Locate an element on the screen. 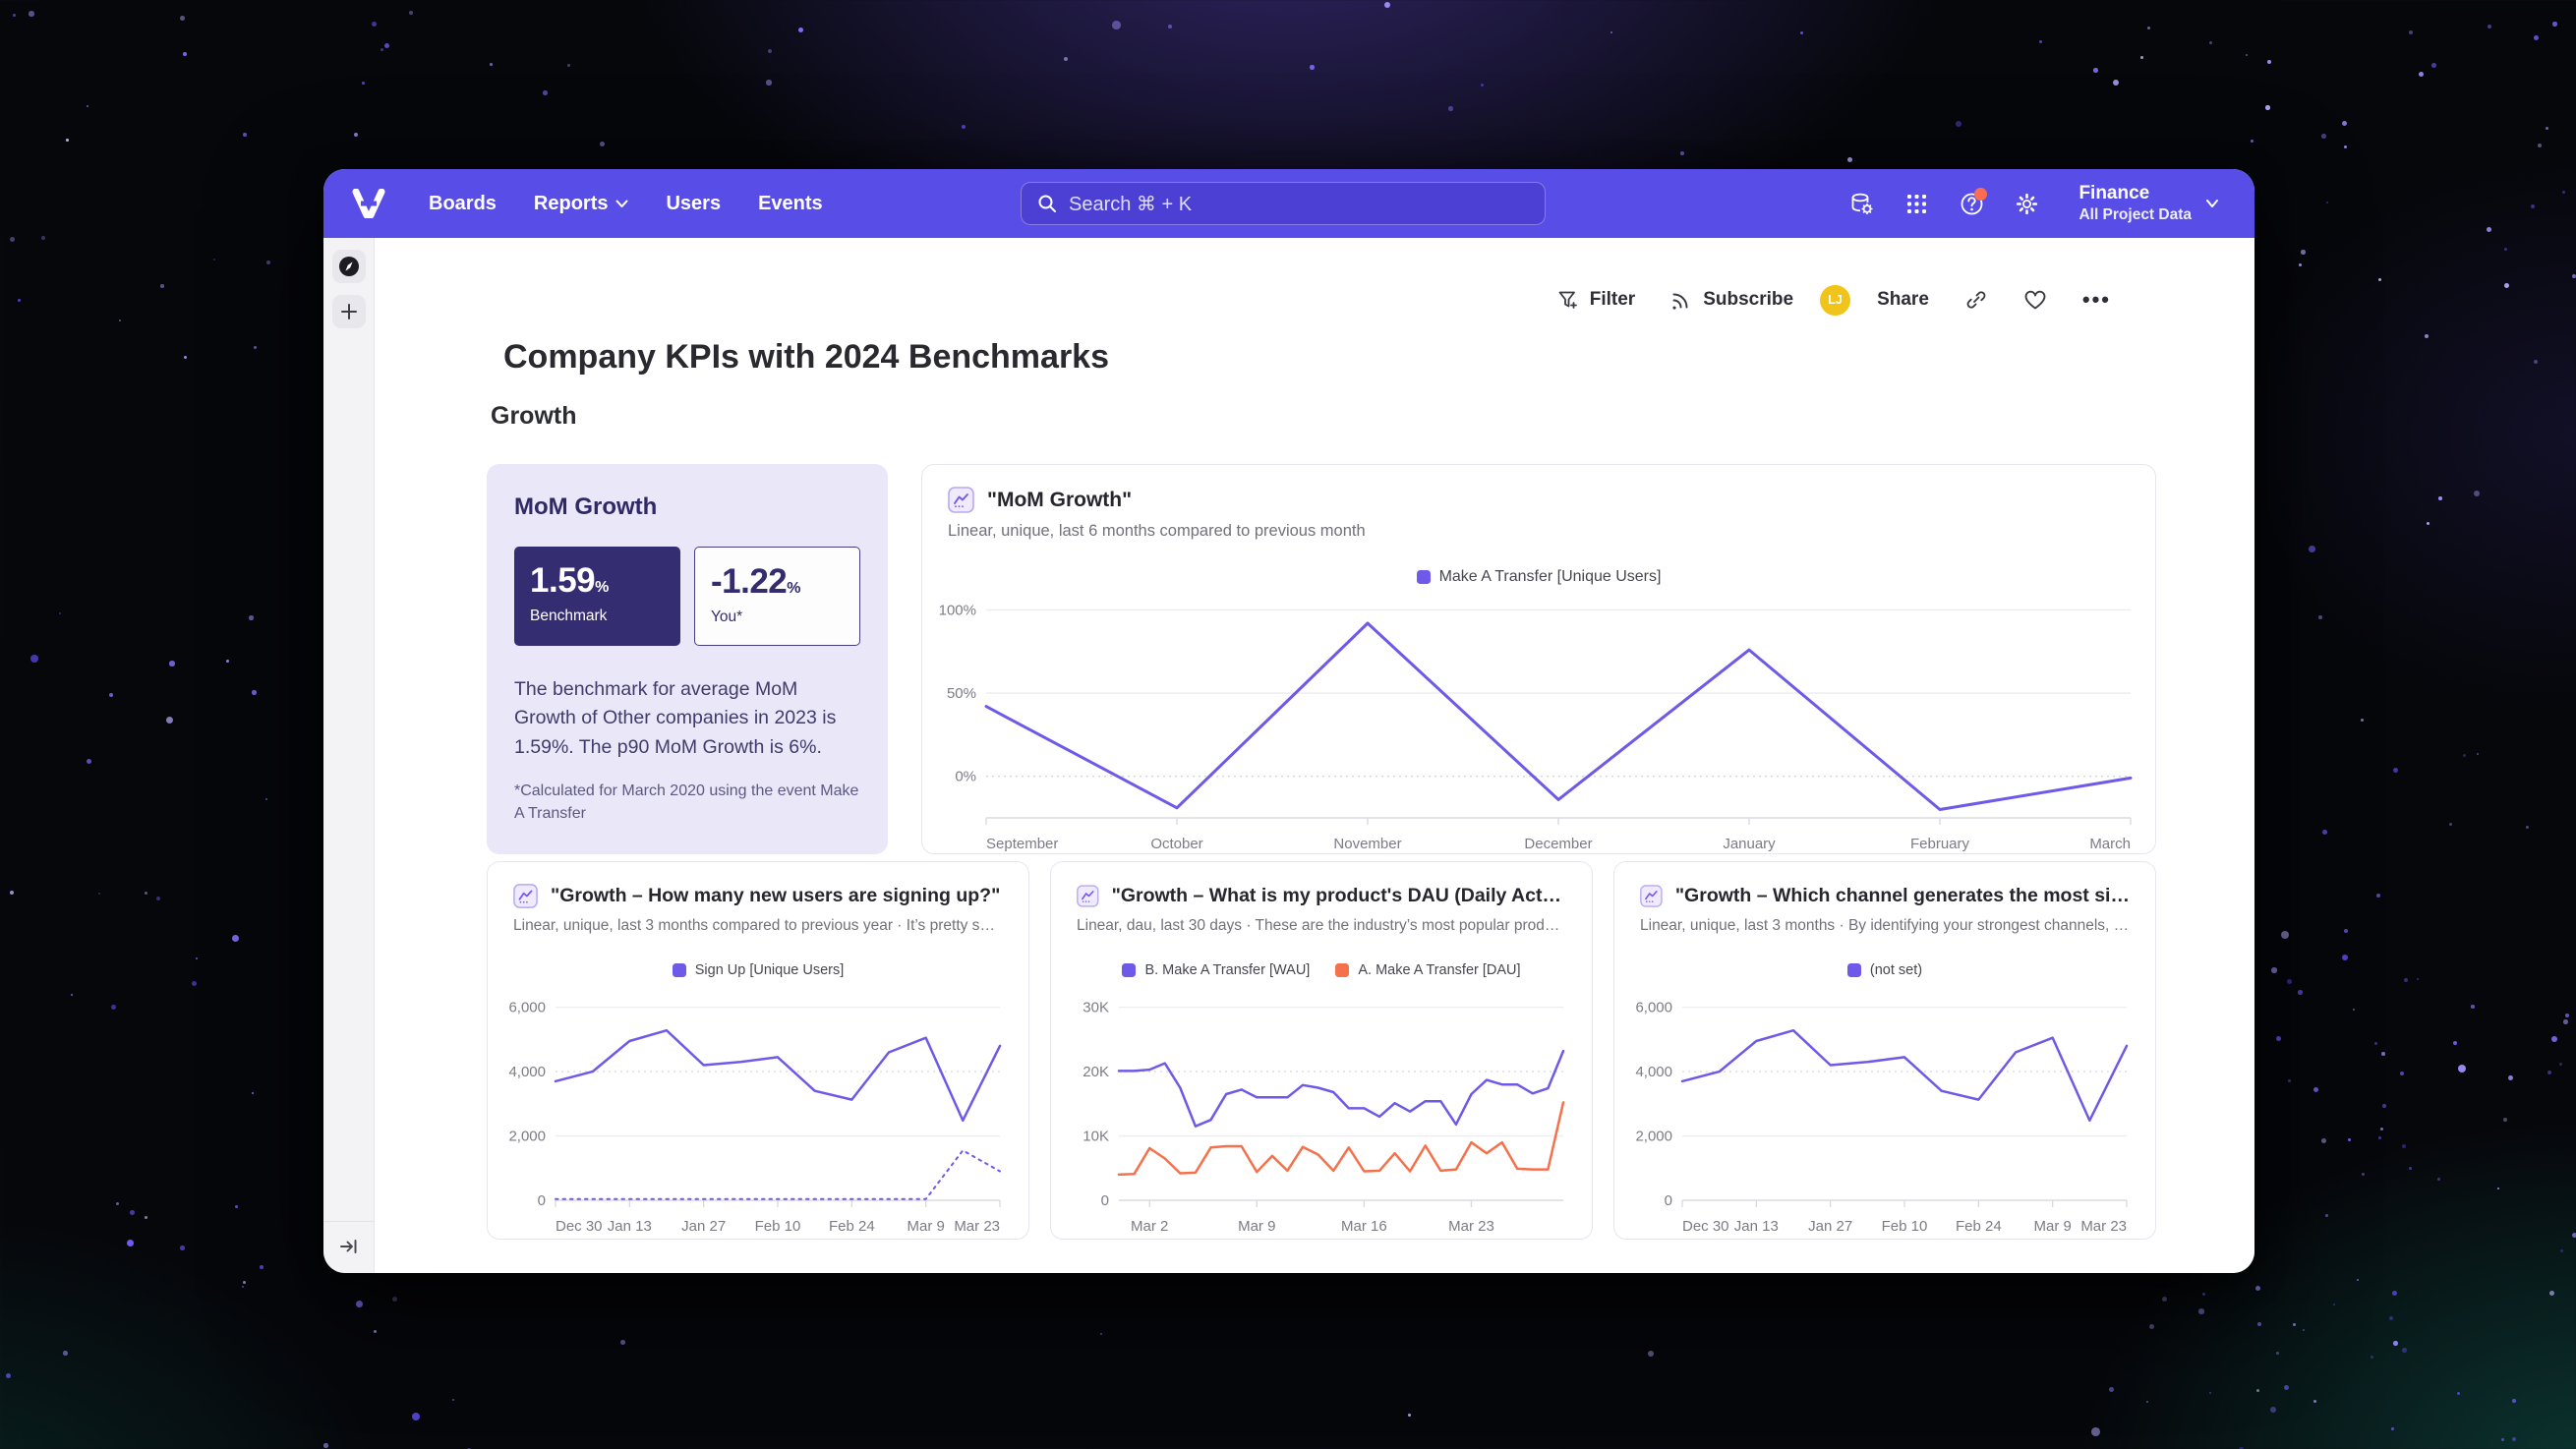 The image size is (2576, 1449). nav-item-reports: Reports is located at coordinates (581, 204).